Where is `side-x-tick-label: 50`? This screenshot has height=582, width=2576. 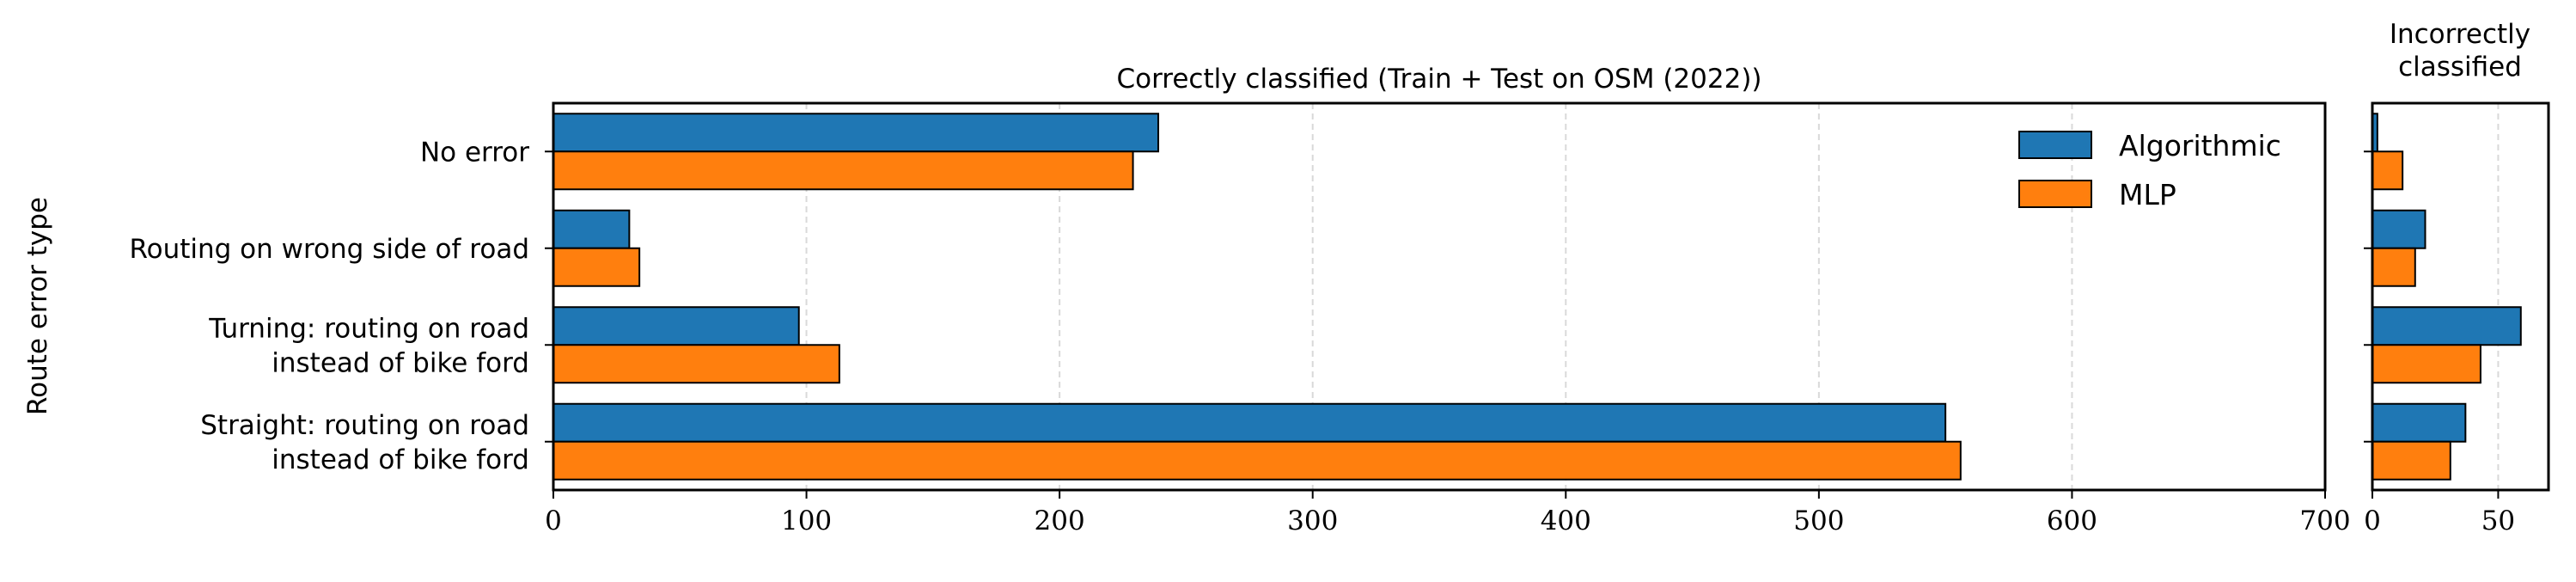
side-x-tick-label: 50 is located at coordinates (2498, 520).